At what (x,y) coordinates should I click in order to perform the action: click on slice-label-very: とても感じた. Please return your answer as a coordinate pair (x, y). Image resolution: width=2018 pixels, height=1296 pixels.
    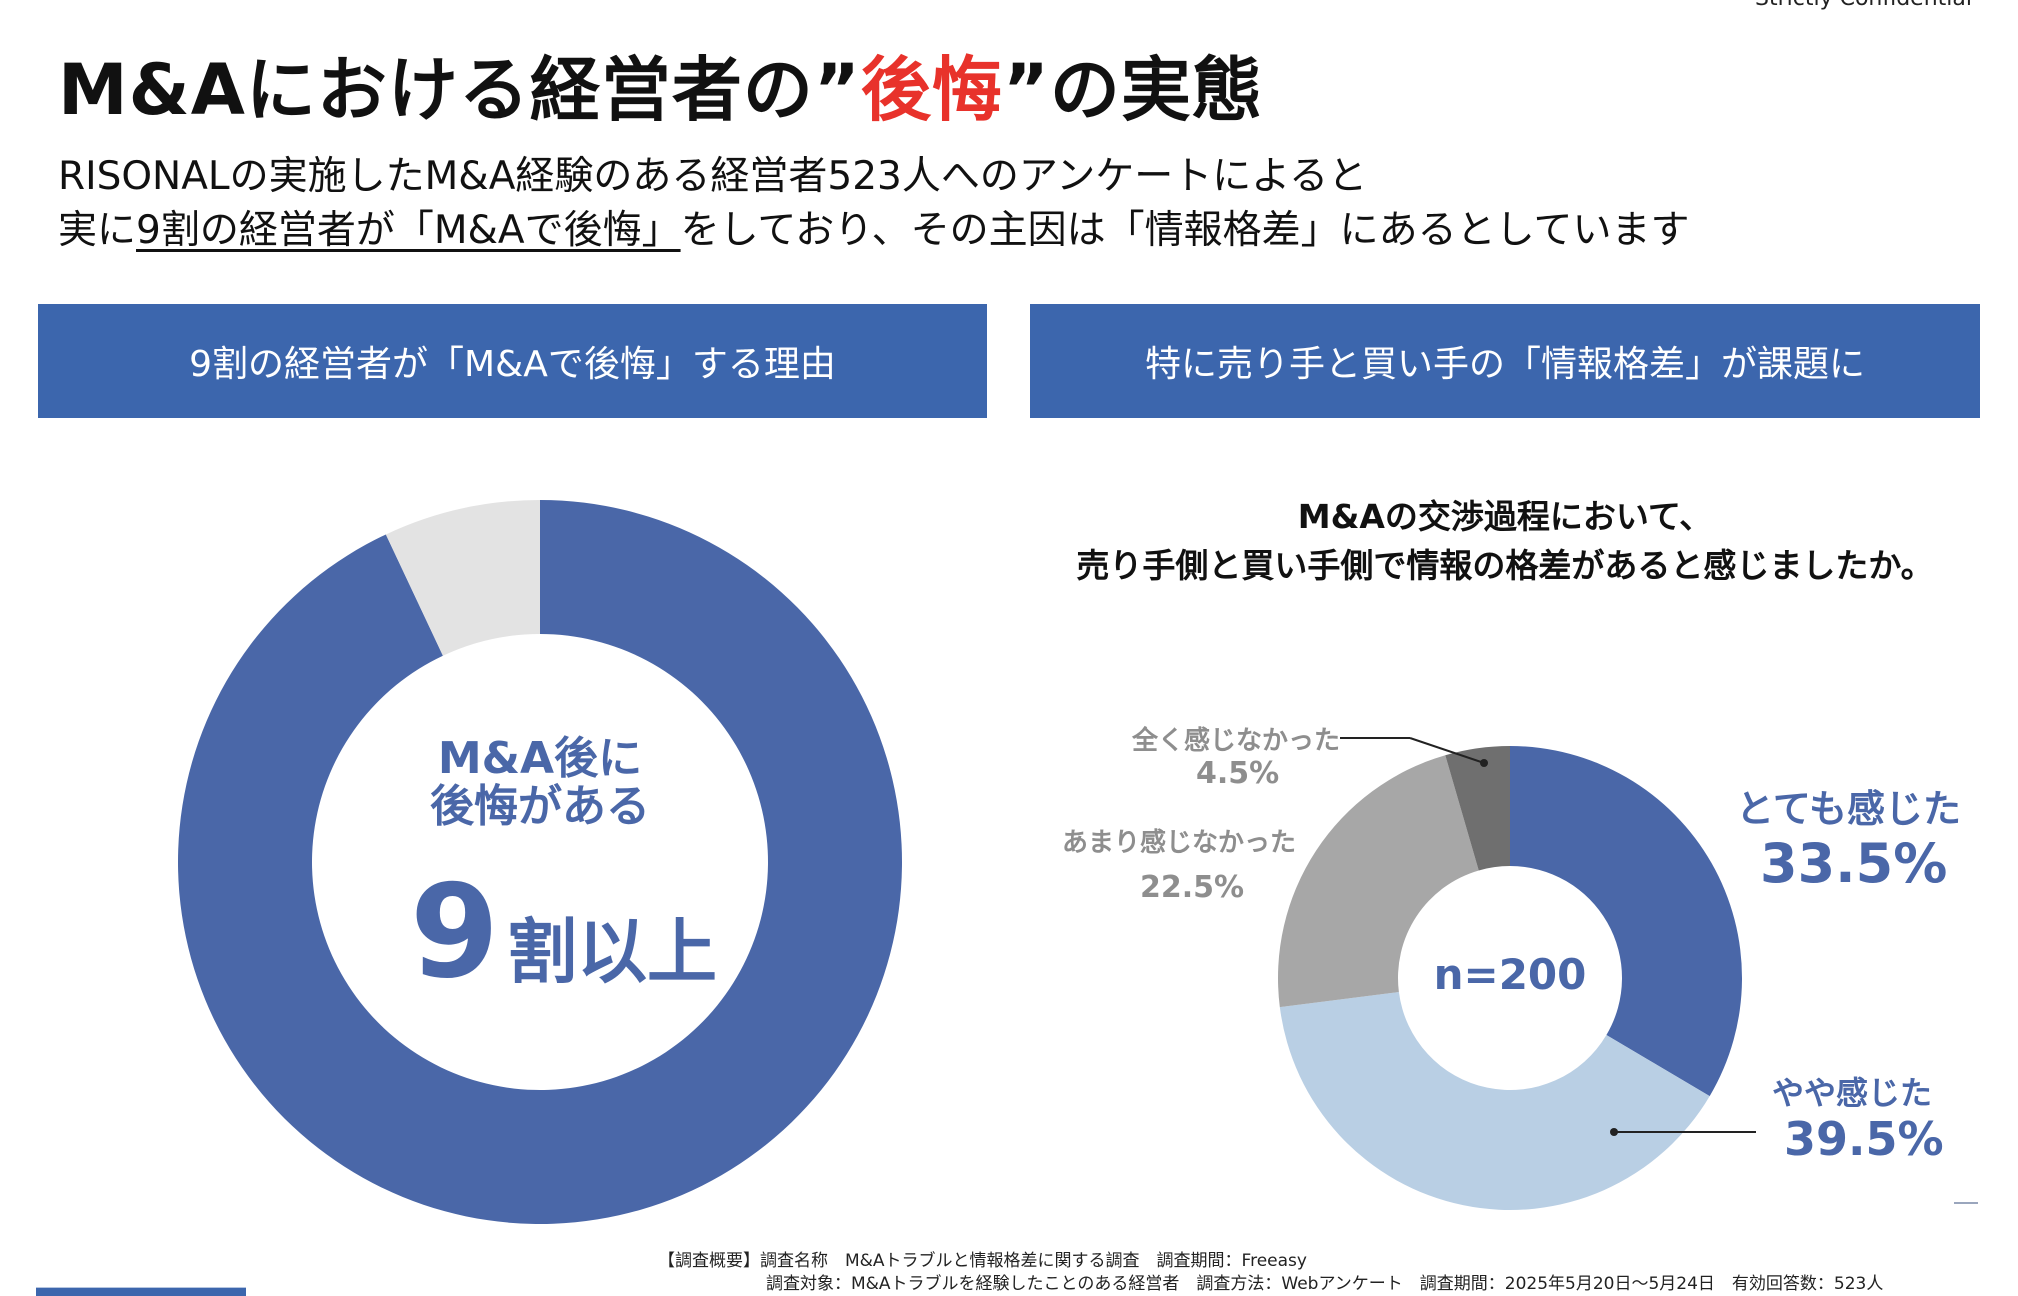
    Looking at the image, I should click on (1848, 809).